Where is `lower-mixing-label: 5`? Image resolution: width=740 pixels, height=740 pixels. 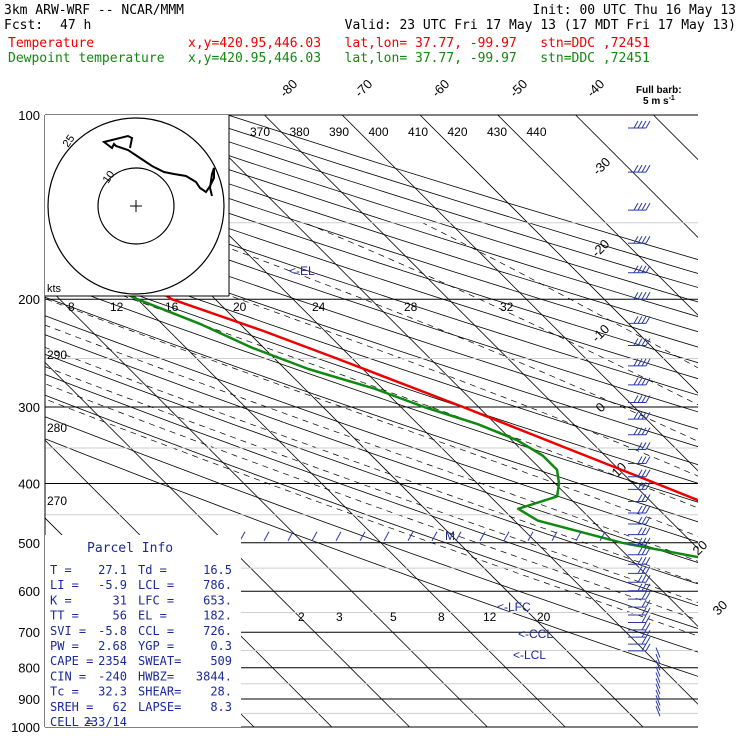 lower-mixing-label: 5 is located at coordinates (393, 617).